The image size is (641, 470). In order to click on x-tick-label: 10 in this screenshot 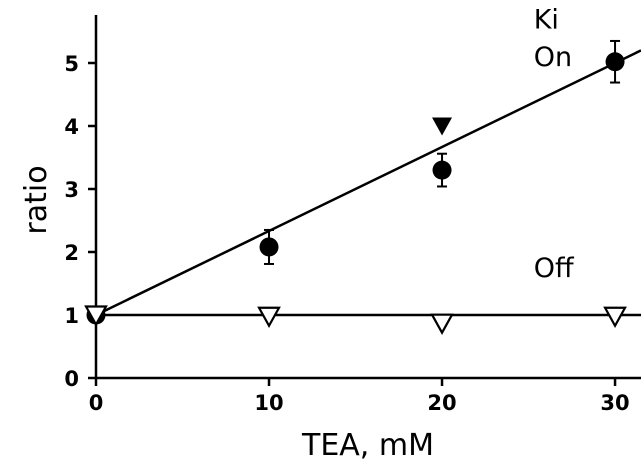, I will do `click(268, 403)`.